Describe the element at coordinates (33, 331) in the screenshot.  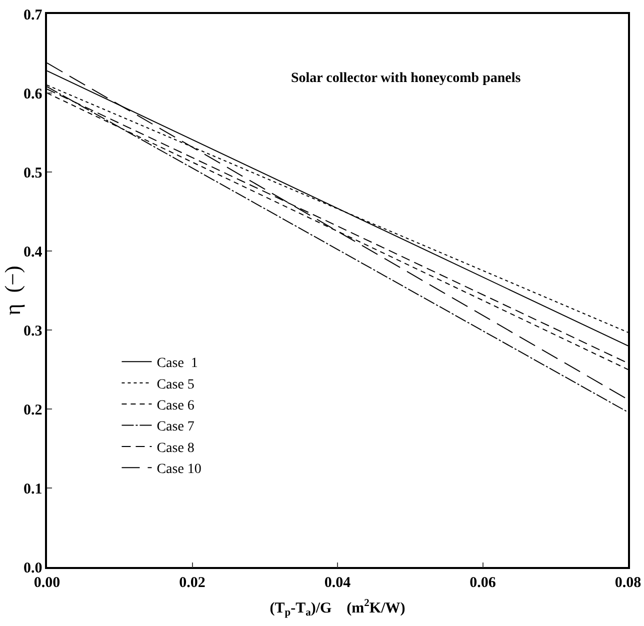
I see `y-tick-label: 0.3` at that location.